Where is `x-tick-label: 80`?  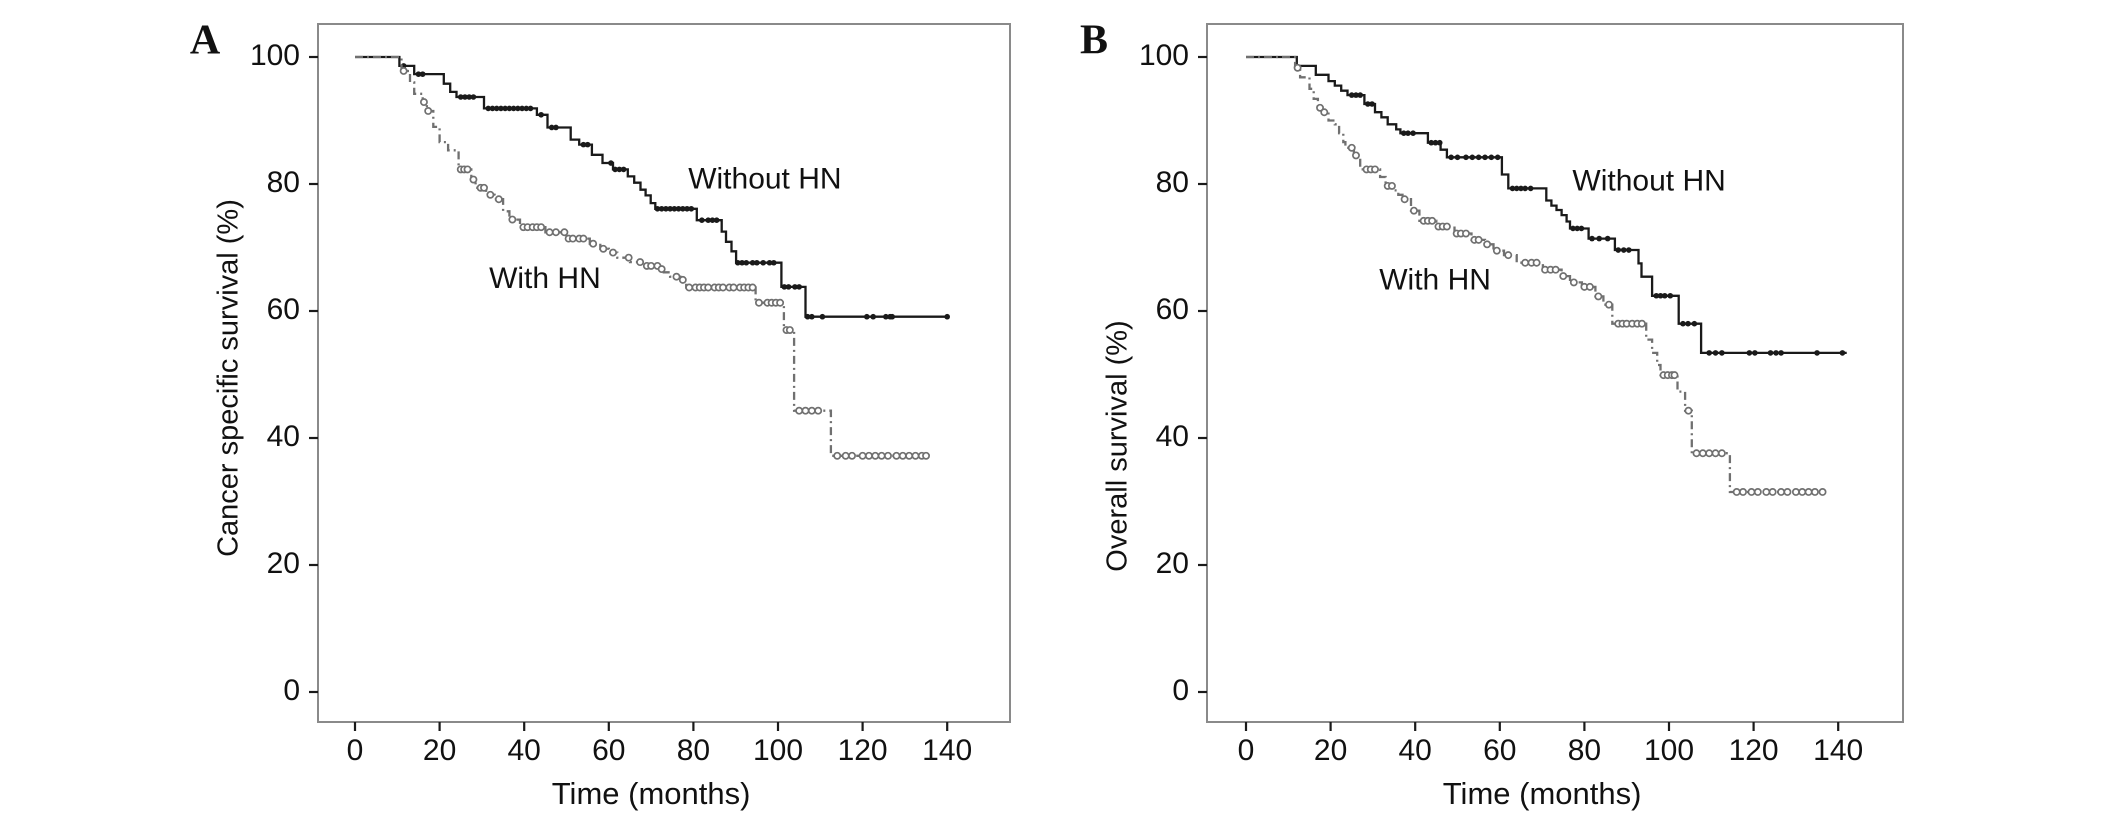
x-tick-label: 80 is located at coordinates (693, 750).